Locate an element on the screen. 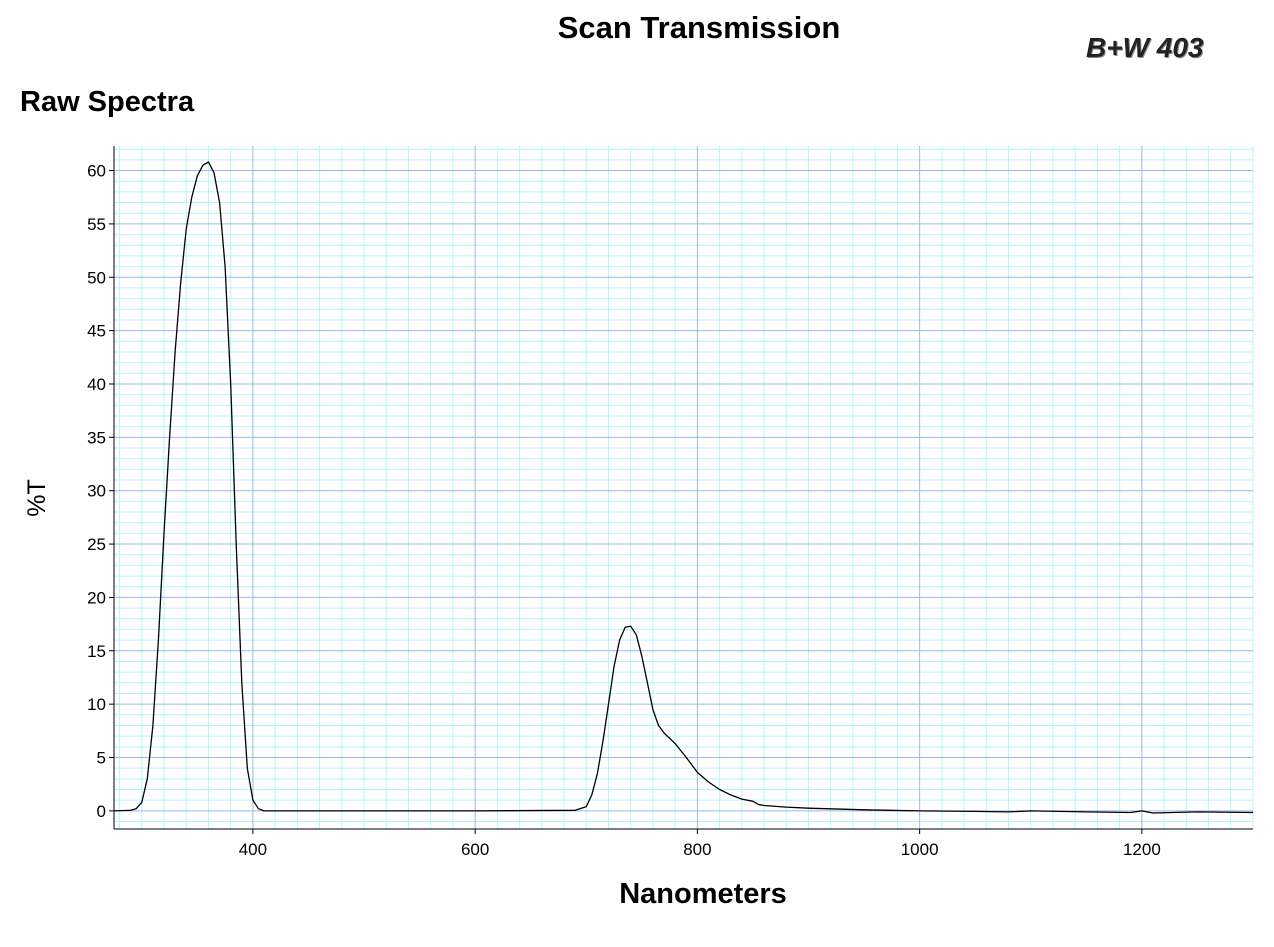 This screenshot has height=947, width=1274. y-tick-label: 30 is located at coordinates (96, 491).